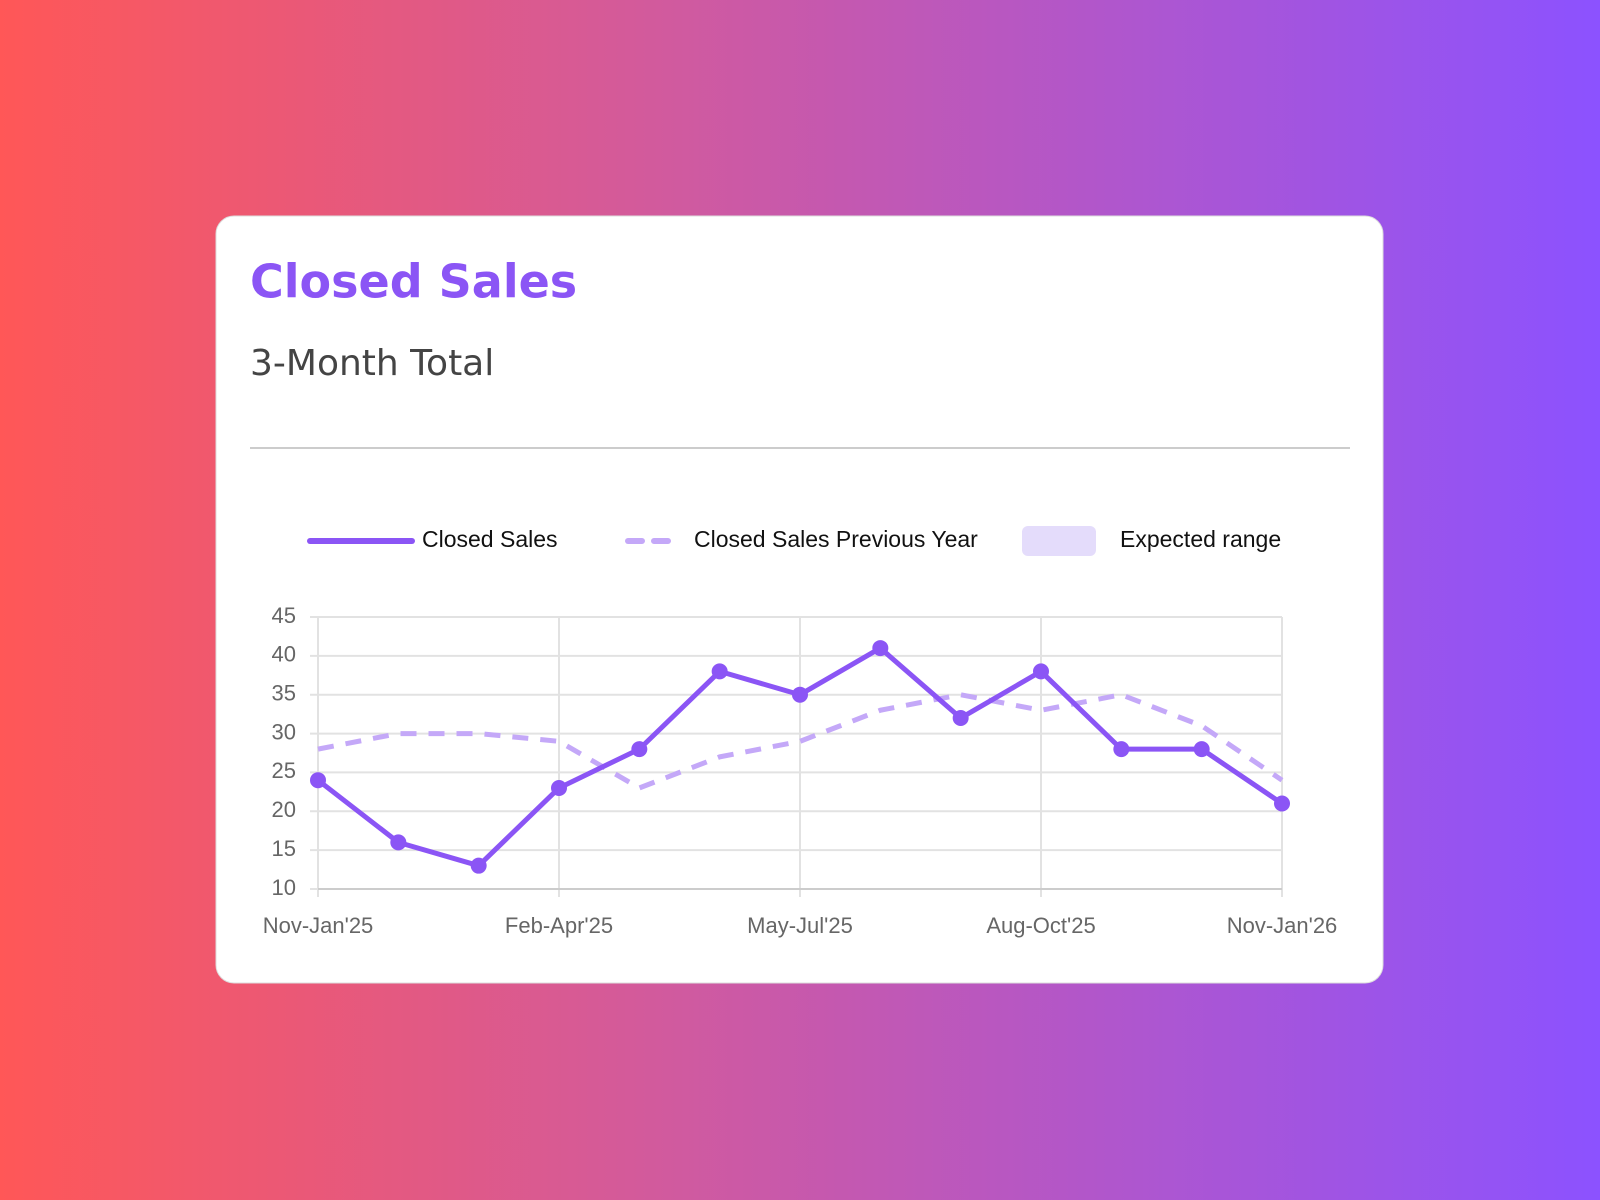  What do you see at coordinates (318, 925) in the screenshot?
I see `x-tick-label: Nov-Jan'25` at bounding box center [318, 925].